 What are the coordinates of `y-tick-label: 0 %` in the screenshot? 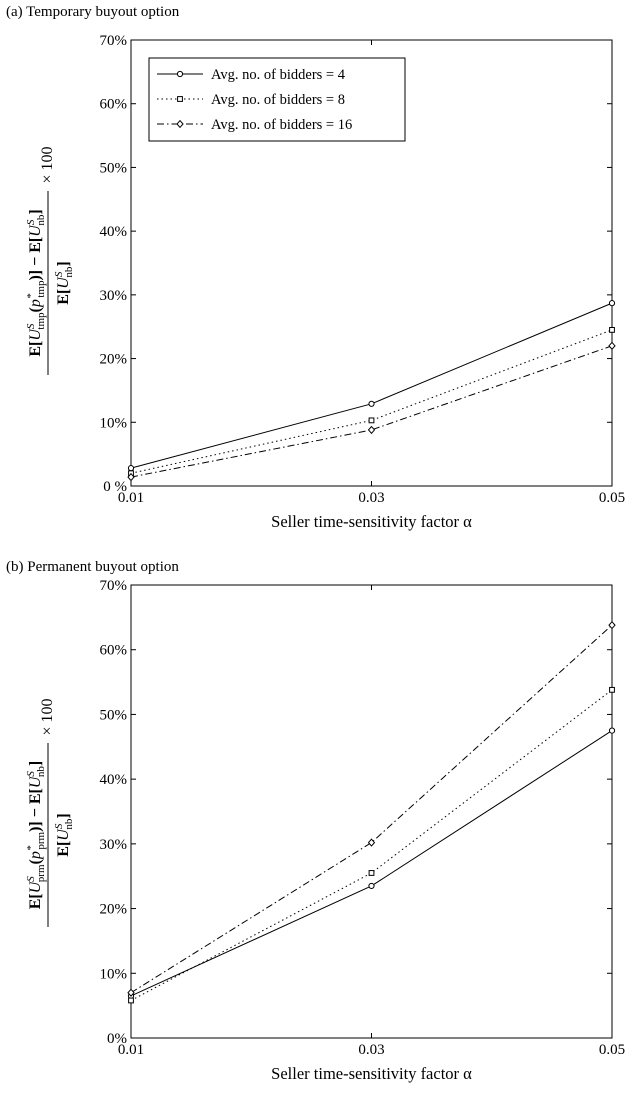 It's located at (115, 487).